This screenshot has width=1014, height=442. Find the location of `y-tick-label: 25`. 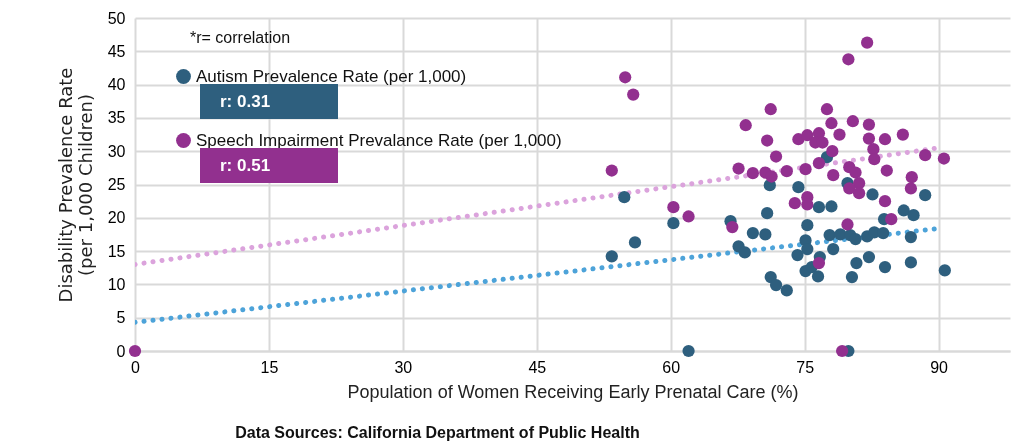

y-tick-label: 25 is located at coordinates (116, 184).